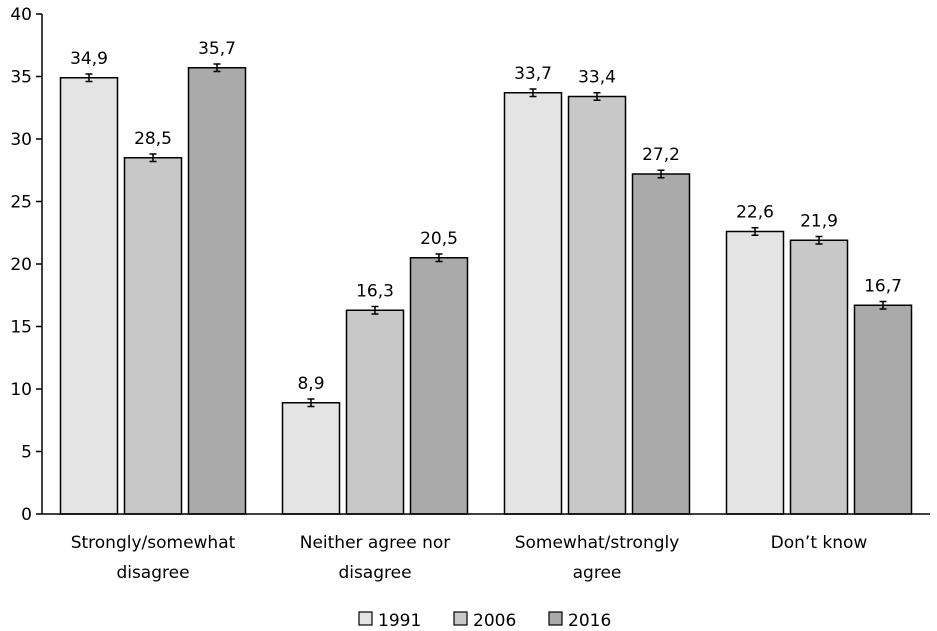  What do you see at coordinates (21, 328) in the screenshot?
I see `y-tick-label: 15` at bounding box center [21, 328].